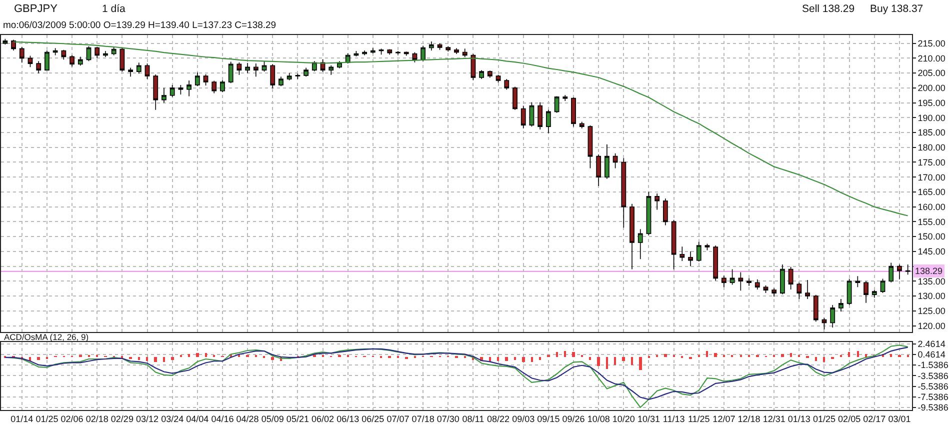 This screenshot has width=950, height=430. What do you see at coordinates (933, 407) in the screenshot?
I see `y-tick-label: -9.5386` at bounding box center [933, 407].